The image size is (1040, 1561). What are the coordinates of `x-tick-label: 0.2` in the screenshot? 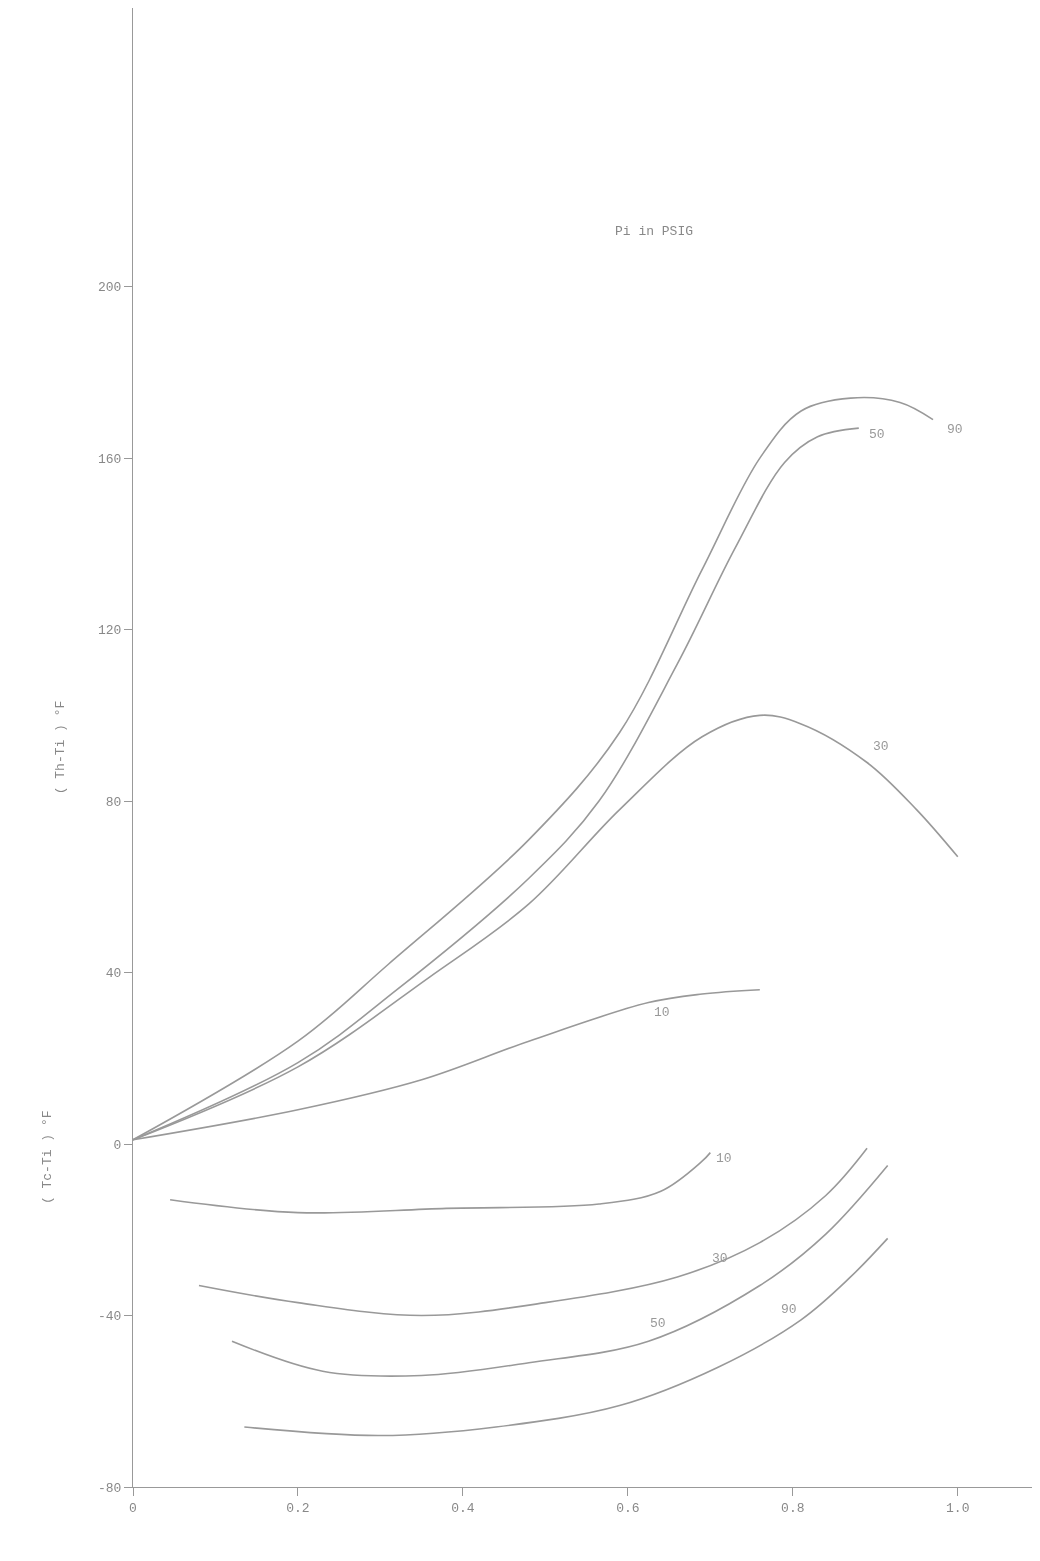 It's located at (298, 1508).